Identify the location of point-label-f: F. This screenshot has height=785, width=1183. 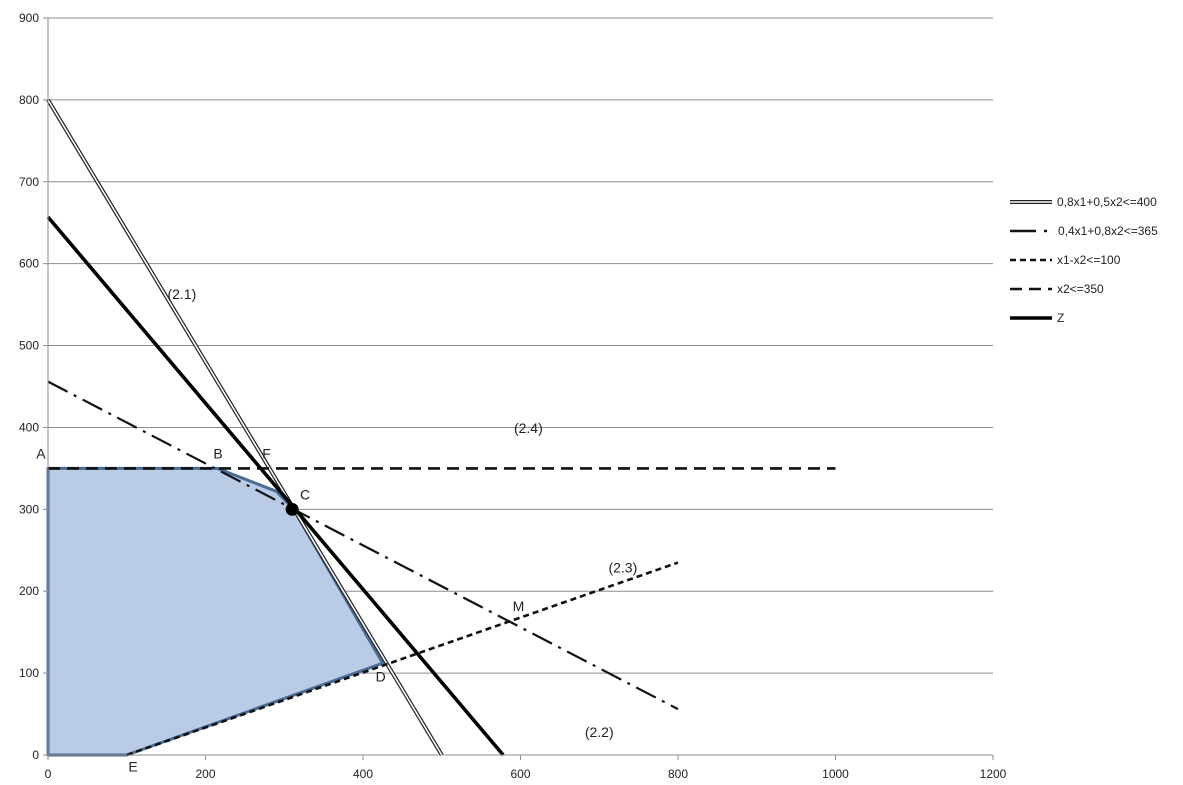
(266, 454).